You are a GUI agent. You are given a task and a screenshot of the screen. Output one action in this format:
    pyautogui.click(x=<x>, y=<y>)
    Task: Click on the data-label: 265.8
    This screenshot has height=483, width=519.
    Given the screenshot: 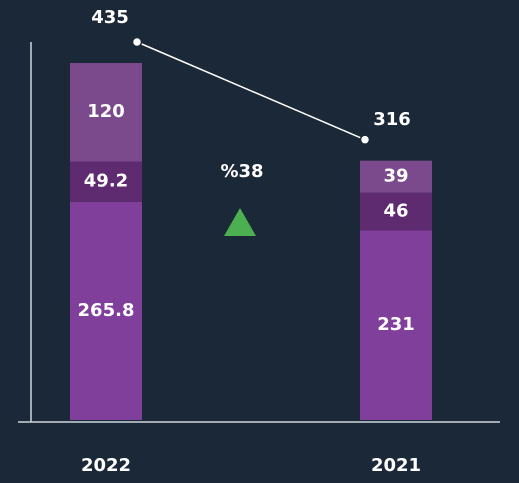 What is the action you would take?
    pyautogui.click(x=106, y=310)
    